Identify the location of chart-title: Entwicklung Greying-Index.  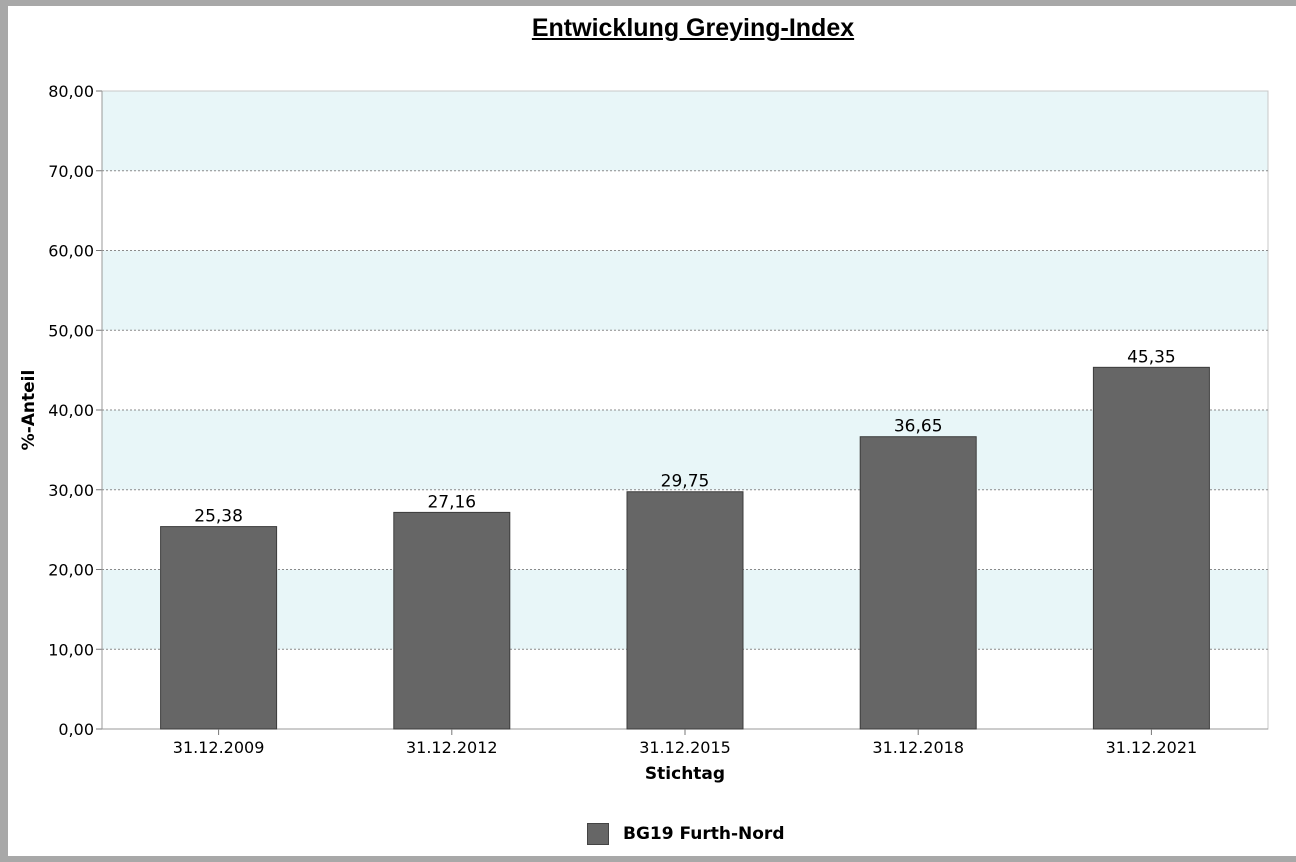
(693, 28).